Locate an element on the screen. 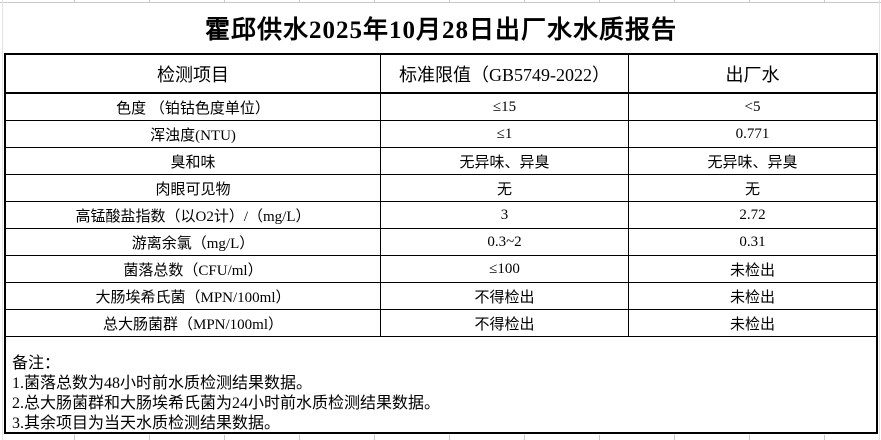 This screenshot has width=881, height=440. gridline-ticks-bottom is located at coordinates (440, 437).